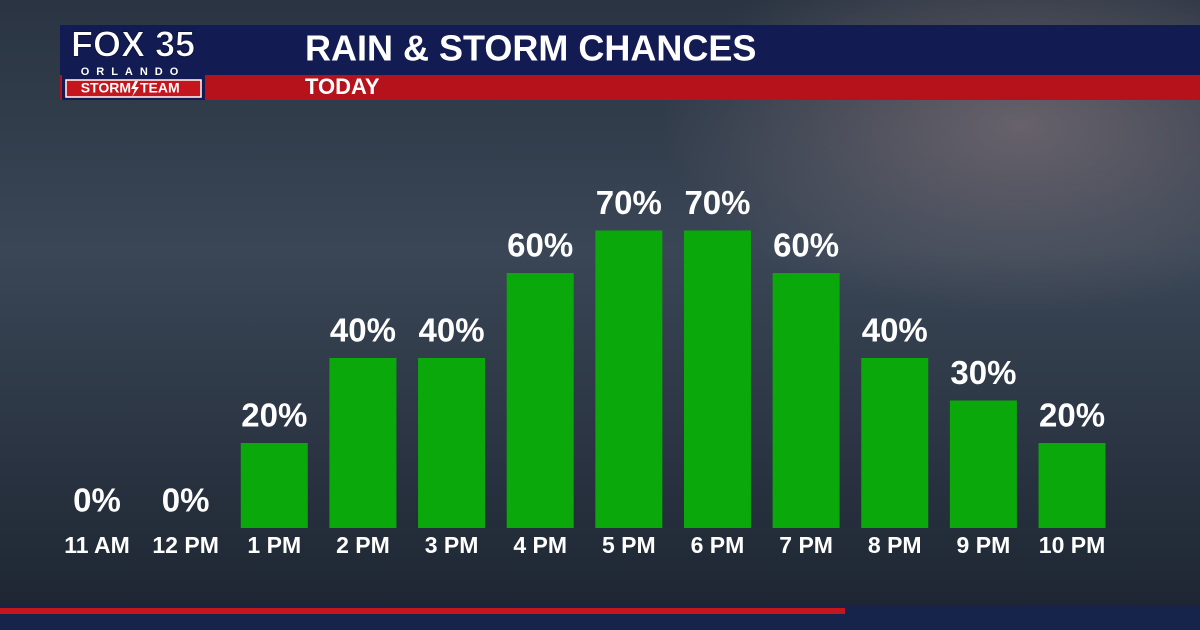  What do you see at coordinates (363, 545) in the screenshot?
I see `x-tick-label: 2 PM` at bounding box center [363, 545].